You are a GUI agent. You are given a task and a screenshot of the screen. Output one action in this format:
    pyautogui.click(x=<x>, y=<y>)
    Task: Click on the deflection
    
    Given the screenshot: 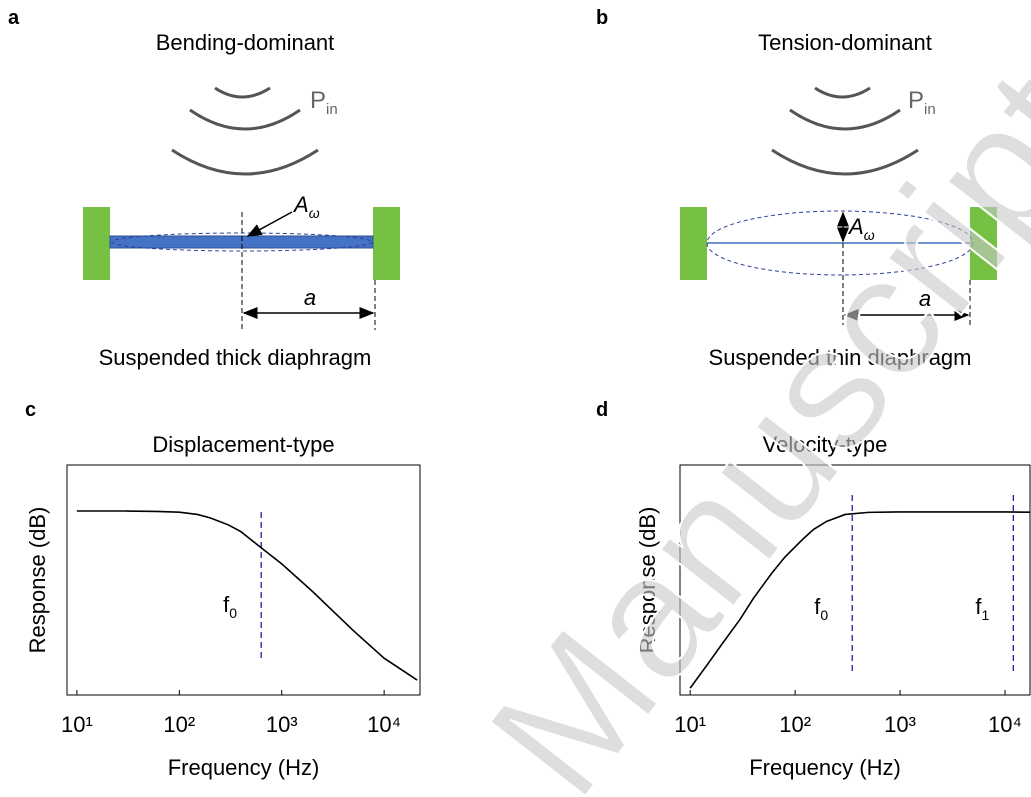 What is the action you would take?
    pyautogui.click(x=840, y=243)
    